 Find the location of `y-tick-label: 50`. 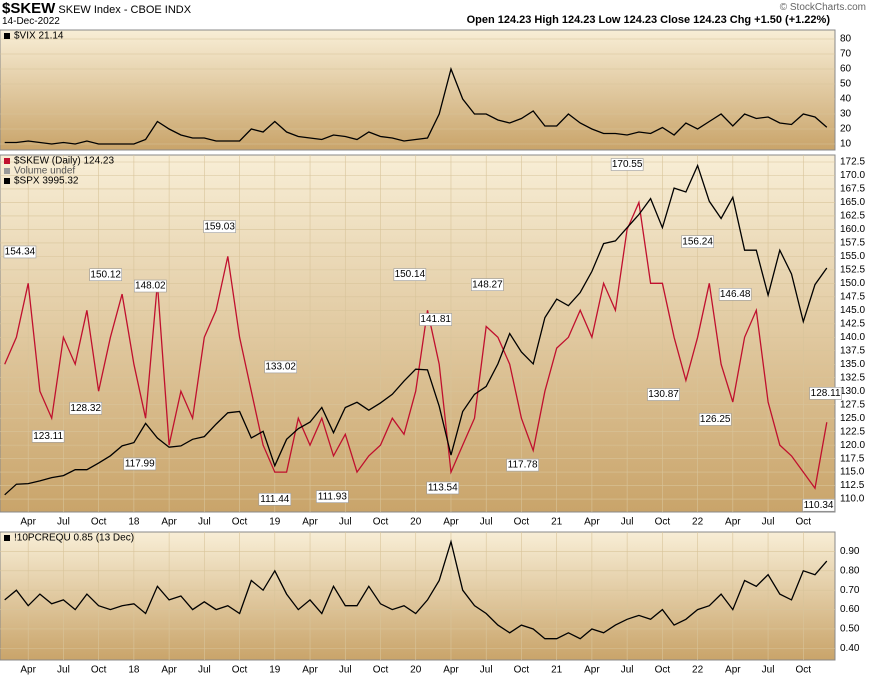

y-tick-label: 50 is located at coordinates (846, 84).